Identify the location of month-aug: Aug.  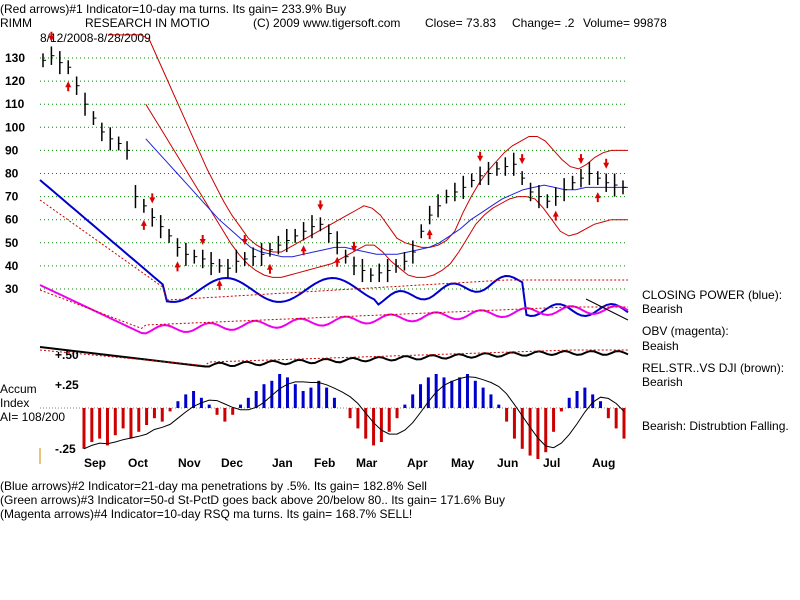
(603, 463).